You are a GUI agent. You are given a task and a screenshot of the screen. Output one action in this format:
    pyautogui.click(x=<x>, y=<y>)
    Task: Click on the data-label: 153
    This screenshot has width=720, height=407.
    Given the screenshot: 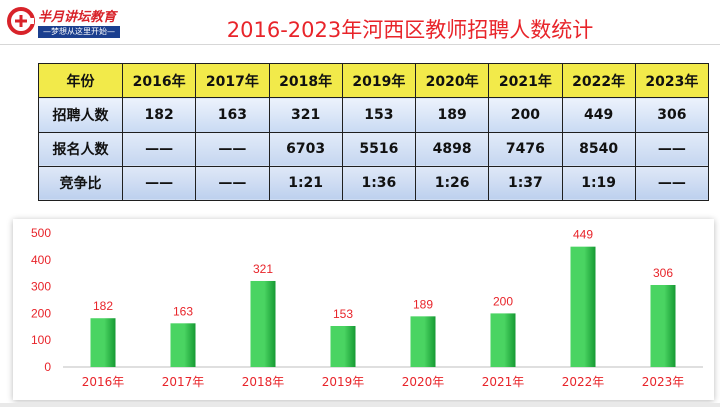 What is the action you would take?
    pyautogui.click(x=343, y=314)
    